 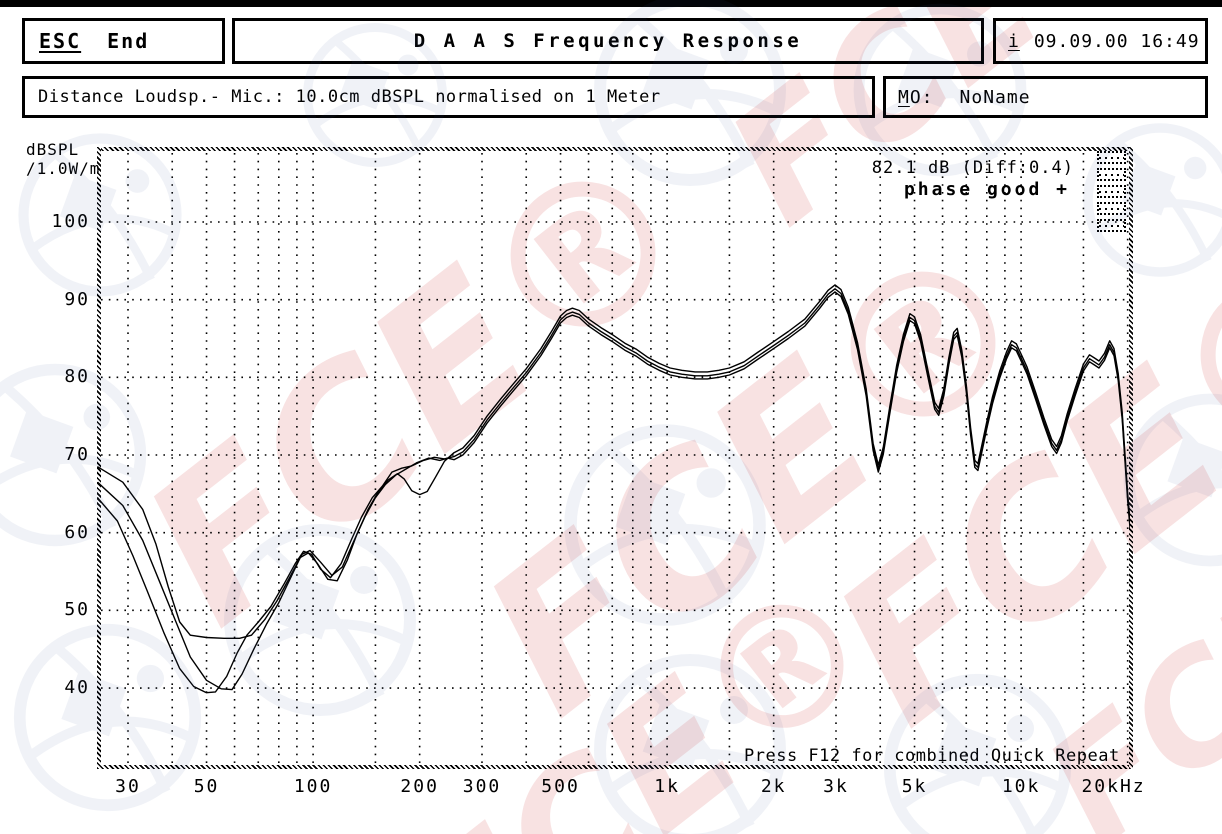 What do you see at coordinates (1131, 458) in the screenshot?
I see `plot-border-right` at bounding box center [1131, 458].